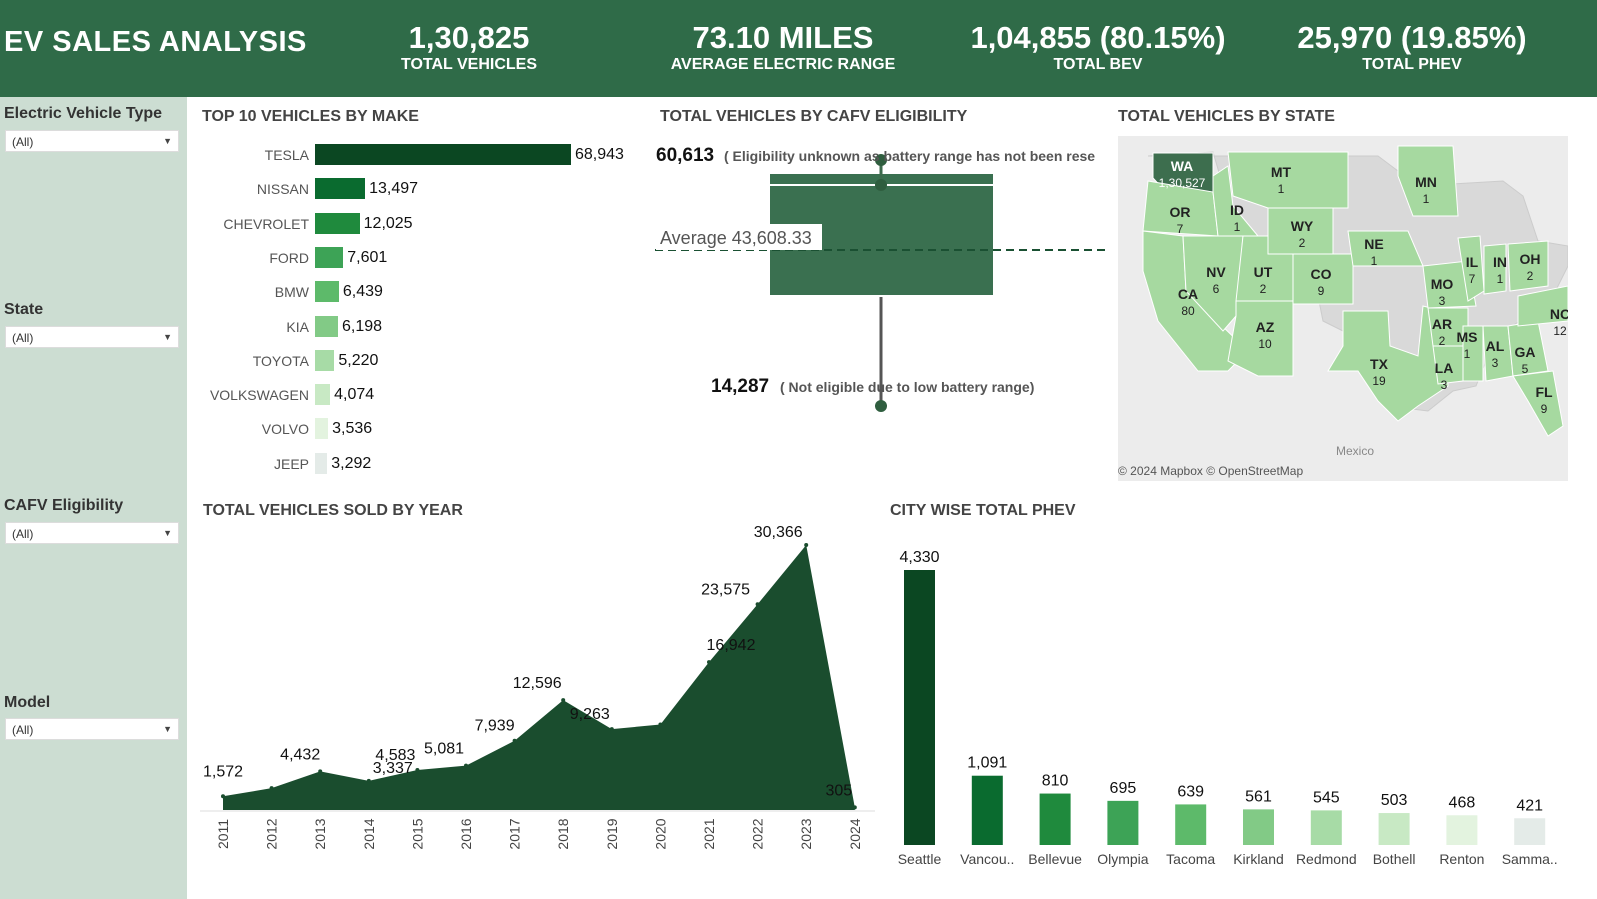 This screenshot has width=1597, height=899. I want to click on state-label-tx: TX 19, so click(1379, 373).